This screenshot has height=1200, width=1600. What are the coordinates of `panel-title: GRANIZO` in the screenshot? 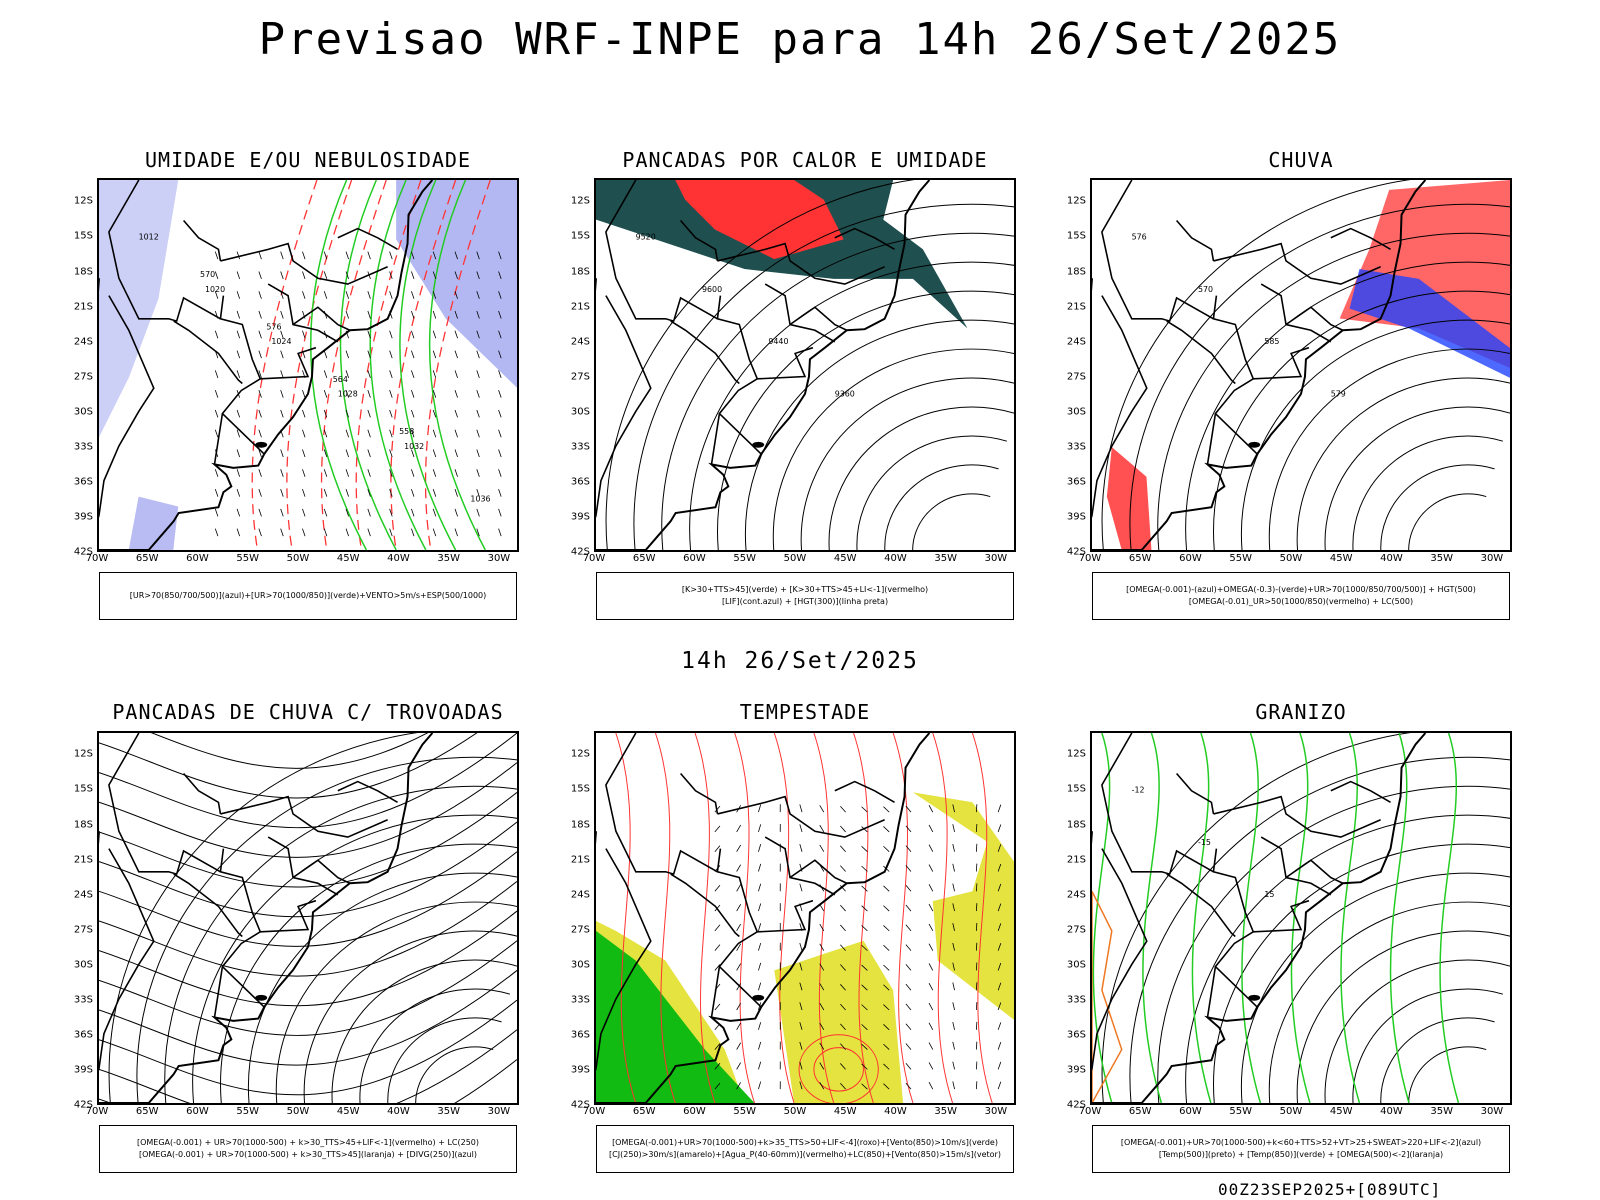 It's located at (1301, 712).